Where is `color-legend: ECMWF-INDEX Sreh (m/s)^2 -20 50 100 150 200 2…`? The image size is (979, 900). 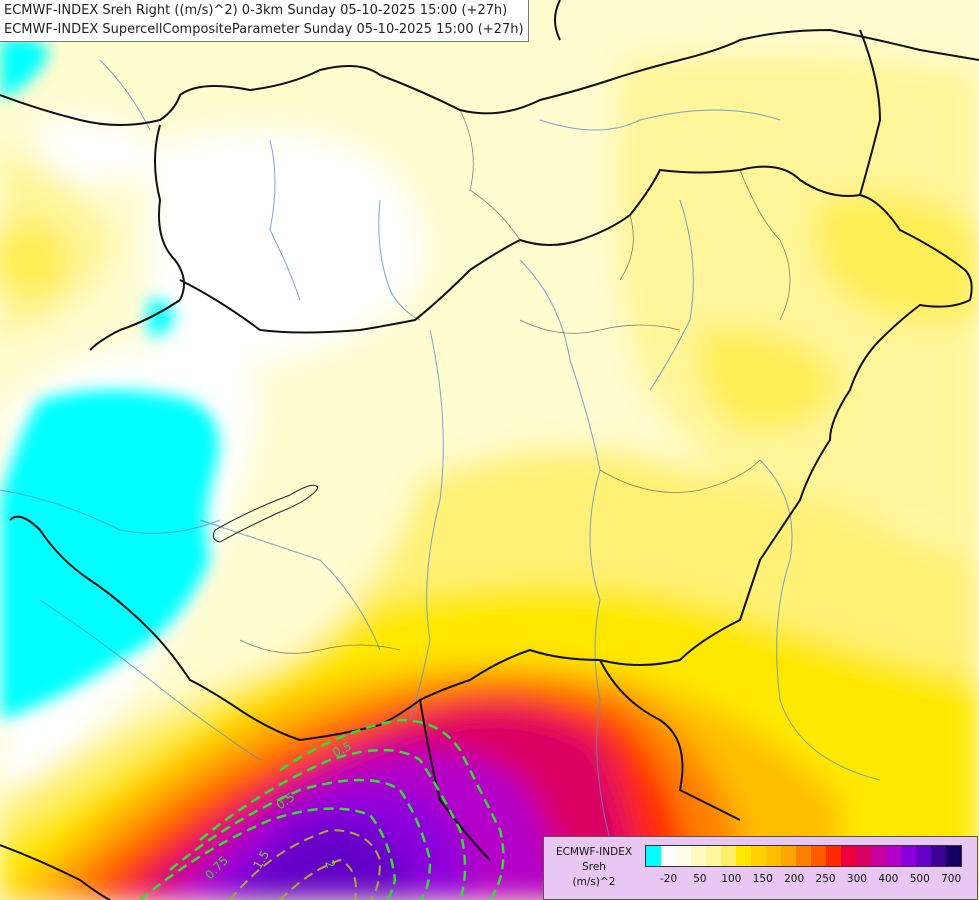
color-legend: ECMWF-INDEX Sreh (m/s)^2 -20 50 100 150 200 2… is located at coordinates (760, 868).